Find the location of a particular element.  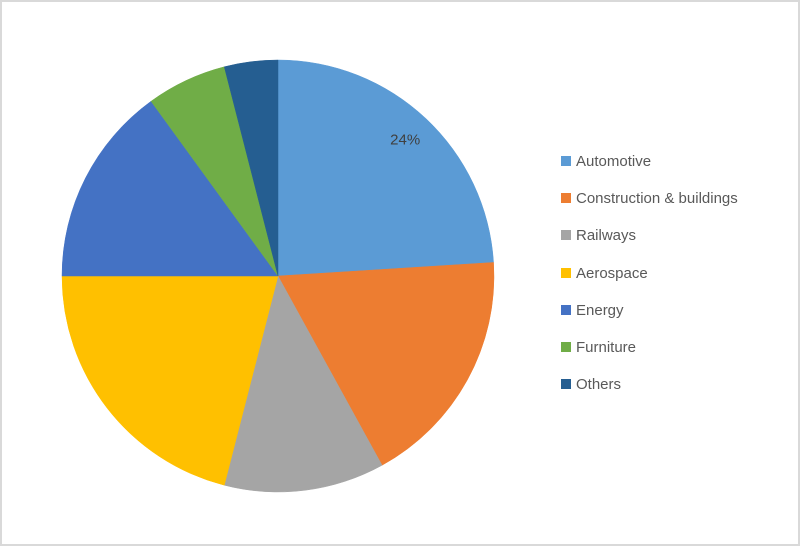

legend-swatch-energy is located at coordinates (566, 309).